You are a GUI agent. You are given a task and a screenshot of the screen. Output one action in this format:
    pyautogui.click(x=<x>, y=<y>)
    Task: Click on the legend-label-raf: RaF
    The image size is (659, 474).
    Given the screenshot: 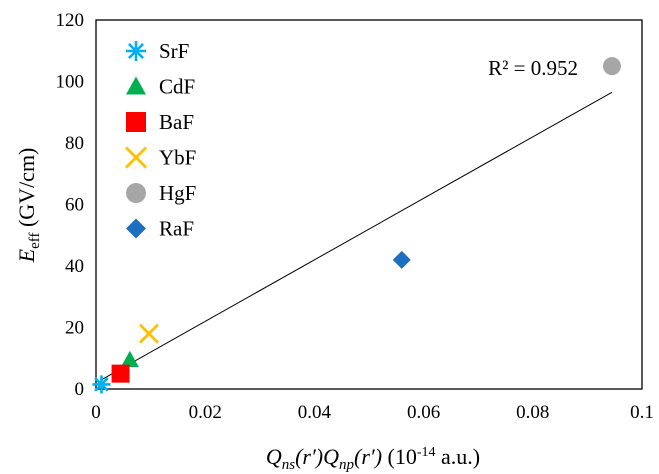 What is the action you would take?
    pyautogui.click(x=176, y=229)
    